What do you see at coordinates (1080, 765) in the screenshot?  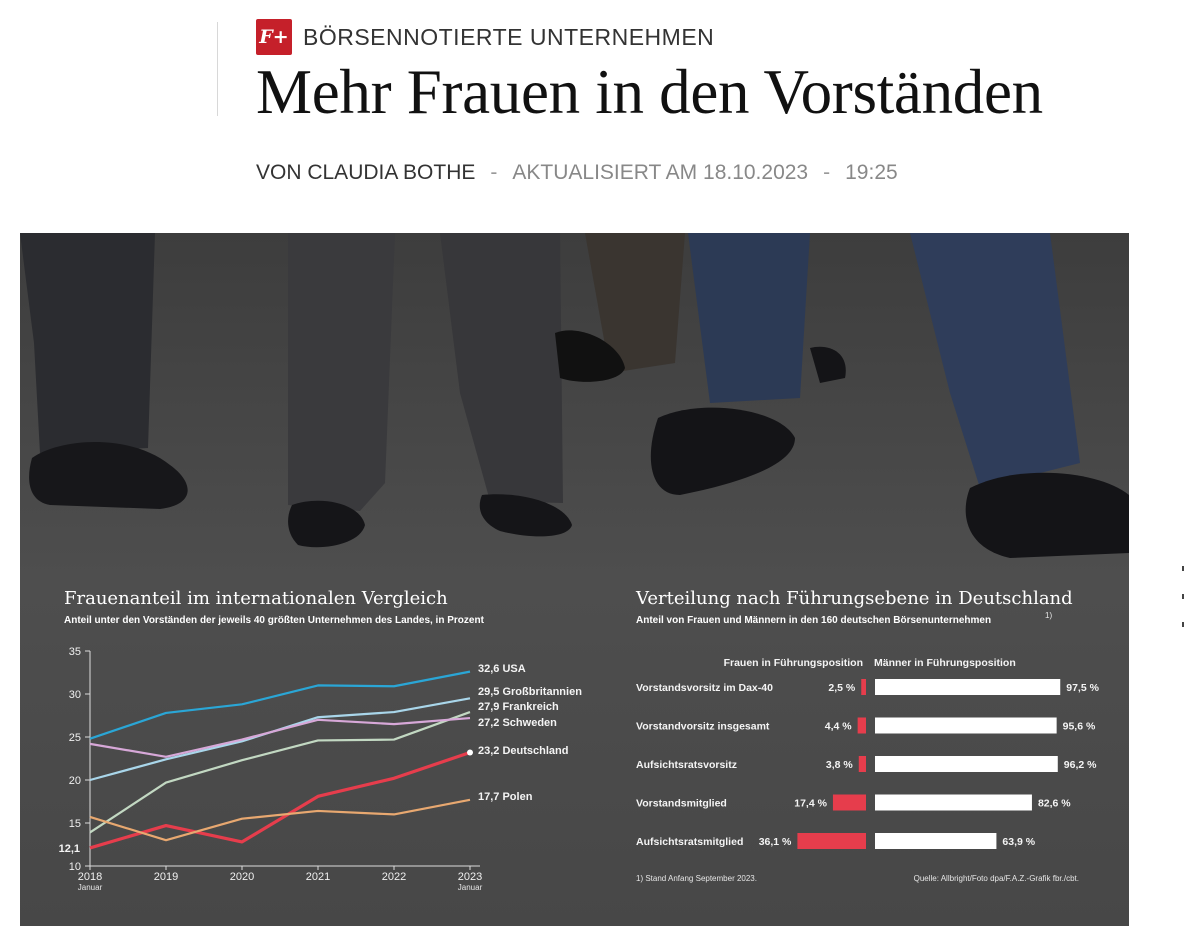 I see `bar-men-value: 96,2 %` at bounding box center [1080, 765].